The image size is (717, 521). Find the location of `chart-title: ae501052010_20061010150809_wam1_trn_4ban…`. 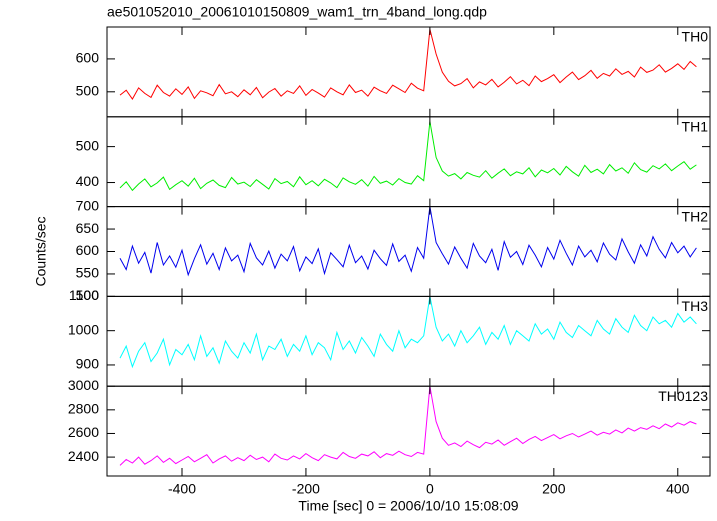

chart-title: ae501052010_20061010150809_wam1_trn_4ban… is located at coordinates (297, 12).